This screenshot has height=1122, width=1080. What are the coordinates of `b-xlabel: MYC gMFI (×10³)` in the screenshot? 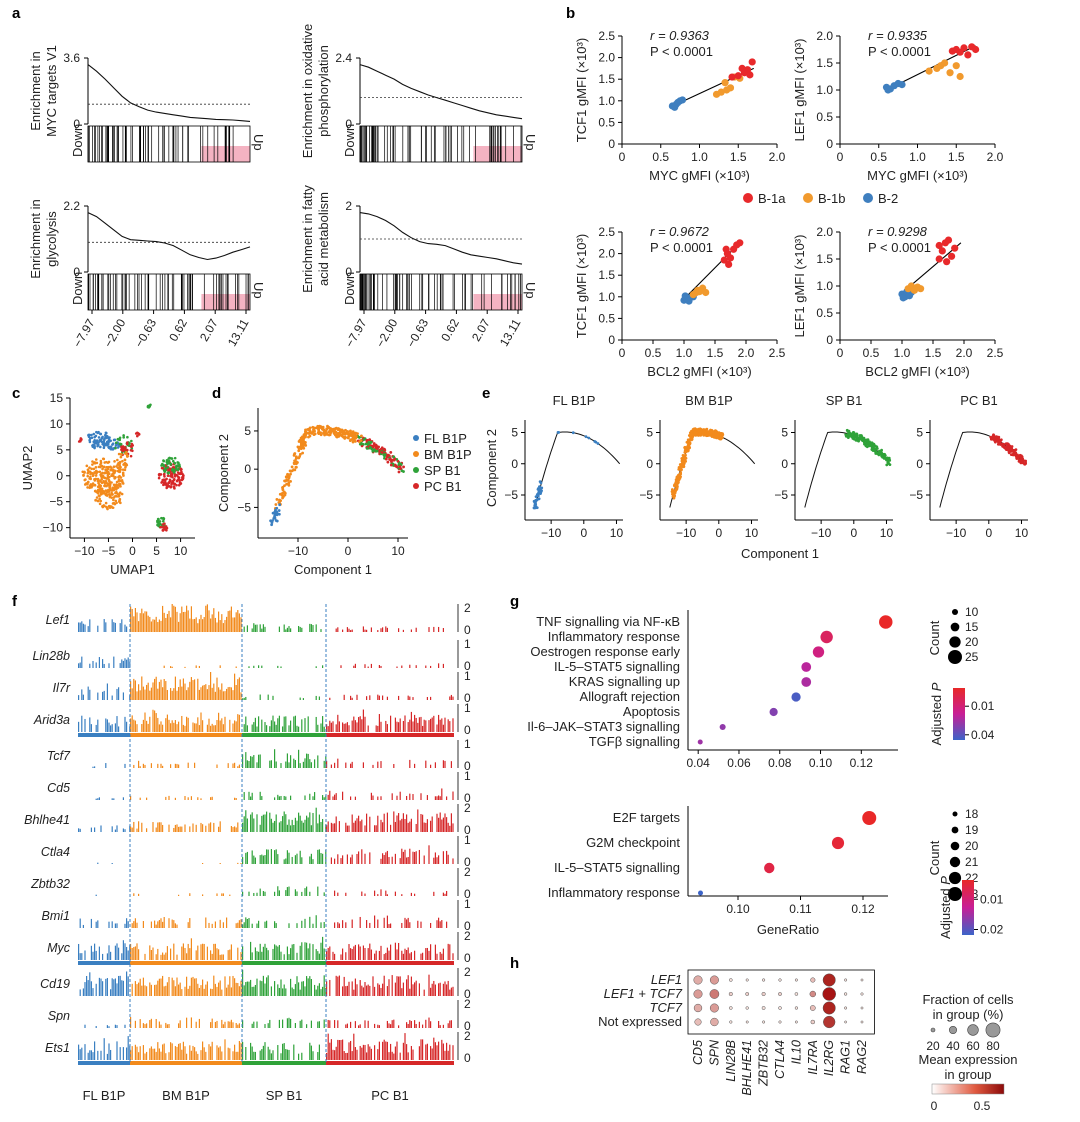 It's located at (917, 175).